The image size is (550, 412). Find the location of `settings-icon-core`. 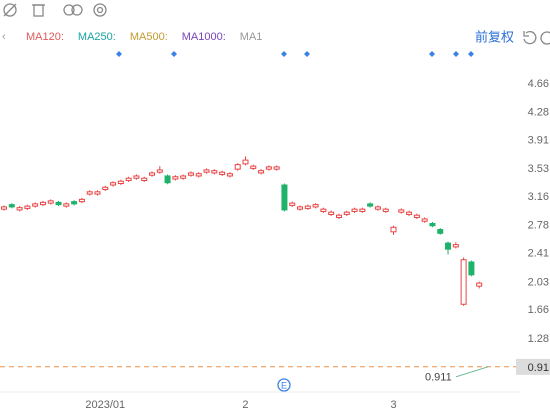

settings-icon-core is located at coordinates (100, 10).